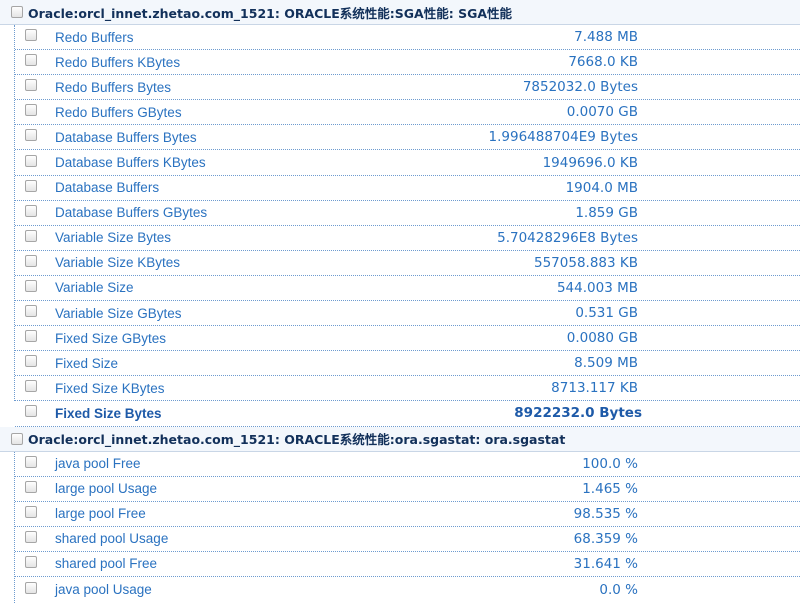 The image size is (800, 607). Describe the element at coordinates (113, 238) in the screenshot. I see `metric-label: Variable Size Bytes` at that location.